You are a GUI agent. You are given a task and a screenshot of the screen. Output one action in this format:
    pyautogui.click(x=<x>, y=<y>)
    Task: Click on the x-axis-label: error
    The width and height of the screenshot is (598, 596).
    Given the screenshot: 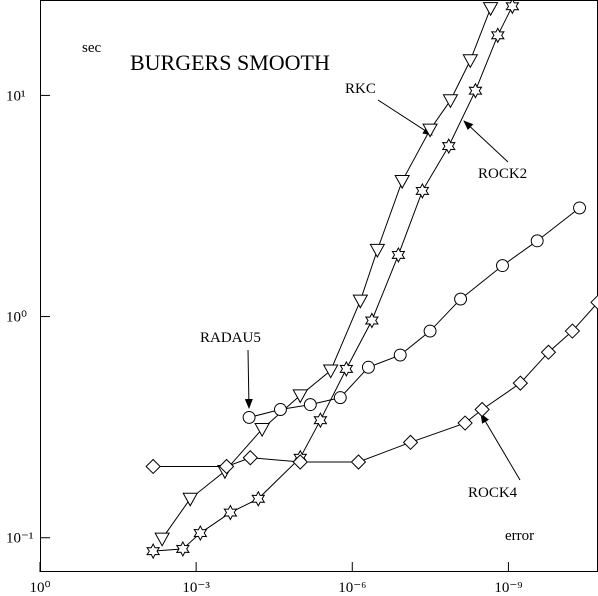 What is the action you would take?
    pyautogui.click(x=519, y=536)
    